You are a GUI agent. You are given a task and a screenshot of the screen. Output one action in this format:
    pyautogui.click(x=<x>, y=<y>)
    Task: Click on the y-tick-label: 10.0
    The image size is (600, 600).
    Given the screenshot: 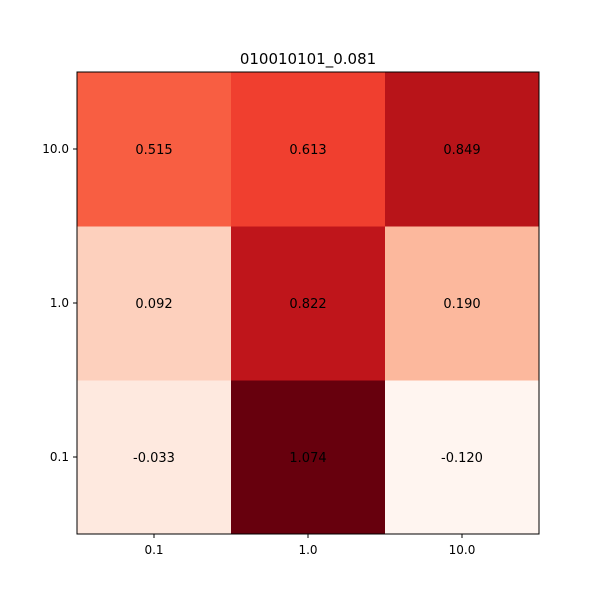 What is the action you would take?
    pyautogui.click(x=55, y=149)
    